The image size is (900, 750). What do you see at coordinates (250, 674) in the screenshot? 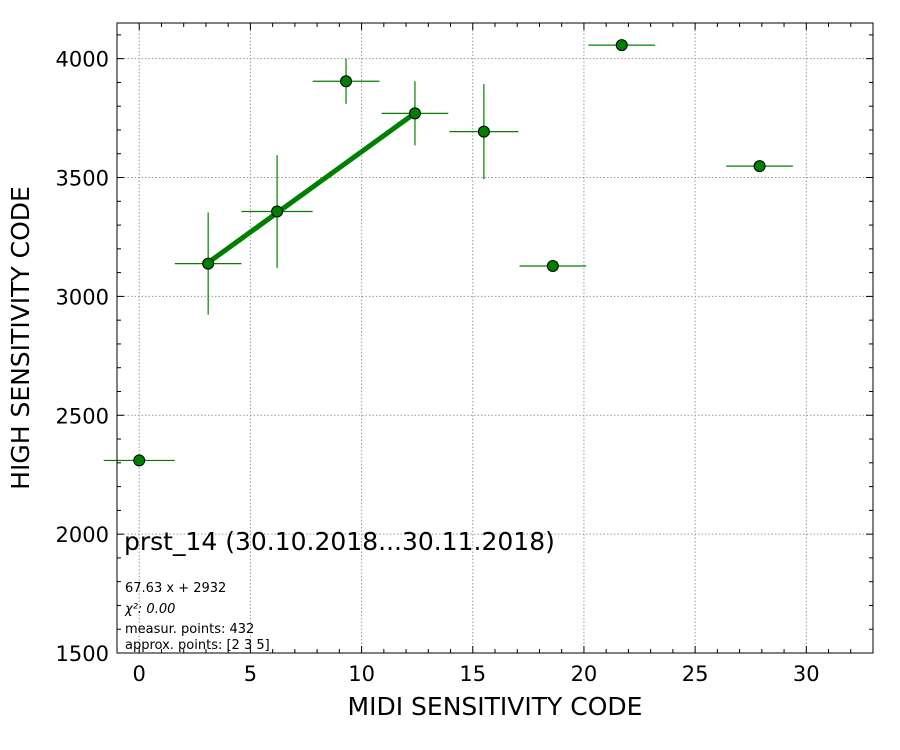
I see `x-tick-label: 5` at bounding box center [250, 674].